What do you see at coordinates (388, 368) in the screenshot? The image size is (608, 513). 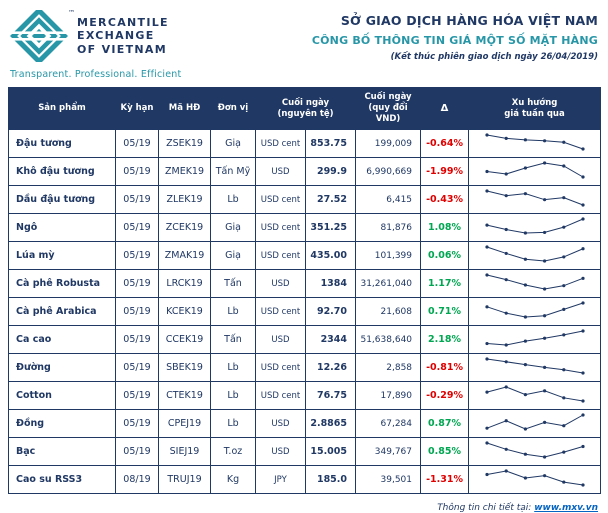 I see `vnd-price-cell: 2,858` at bounding box center [388, 368].